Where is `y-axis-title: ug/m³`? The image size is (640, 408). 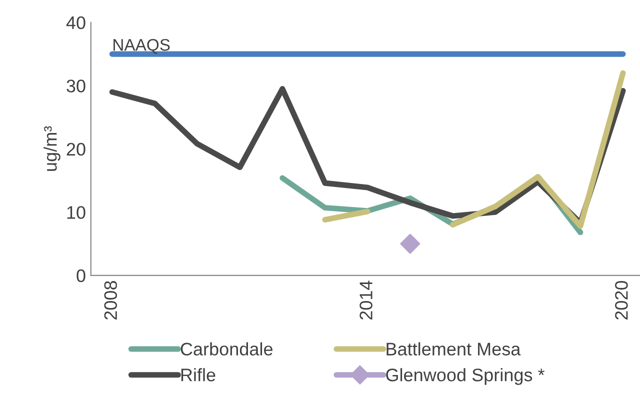
y-axis-title: ug/m³ is located at coordinates (52, 148).